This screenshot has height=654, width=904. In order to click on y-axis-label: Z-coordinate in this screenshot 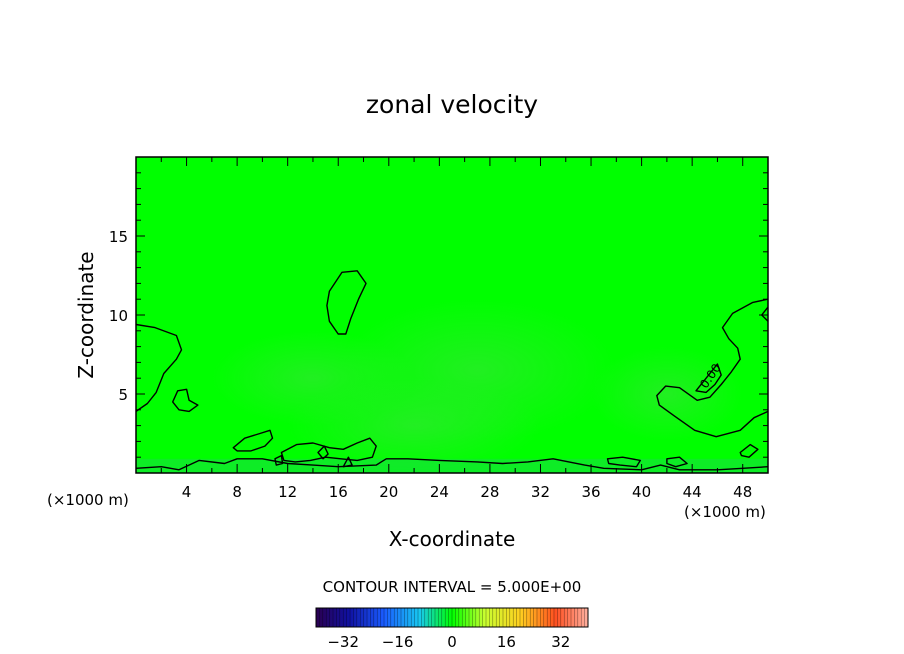, I will do `click(86, 314)`.